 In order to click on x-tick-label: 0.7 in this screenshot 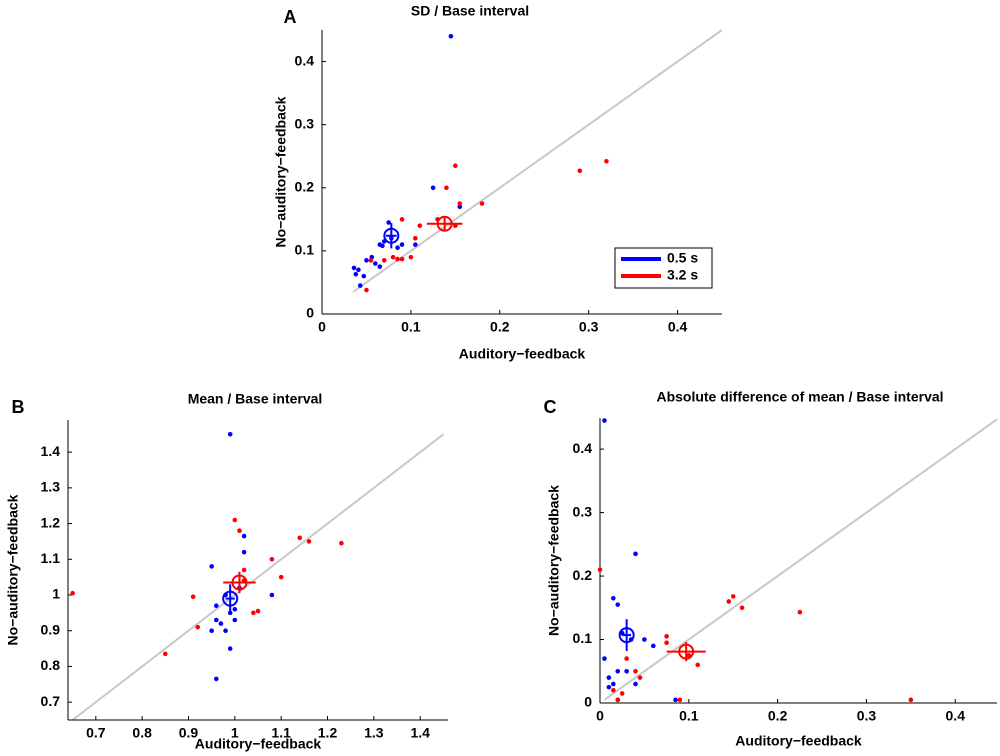, I will do `click(96, 733)`.